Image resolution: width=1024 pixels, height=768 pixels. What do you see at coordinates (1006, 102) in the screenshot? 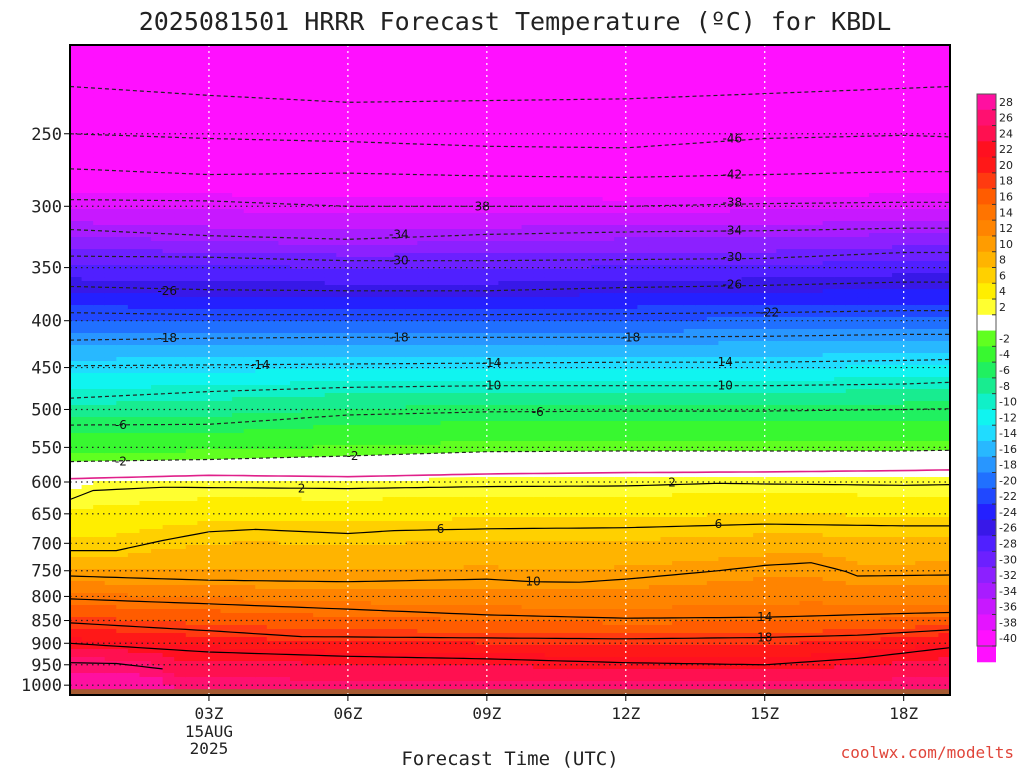
I see `colorbar-tick-label: 28` at bounding box center [1006, 102].